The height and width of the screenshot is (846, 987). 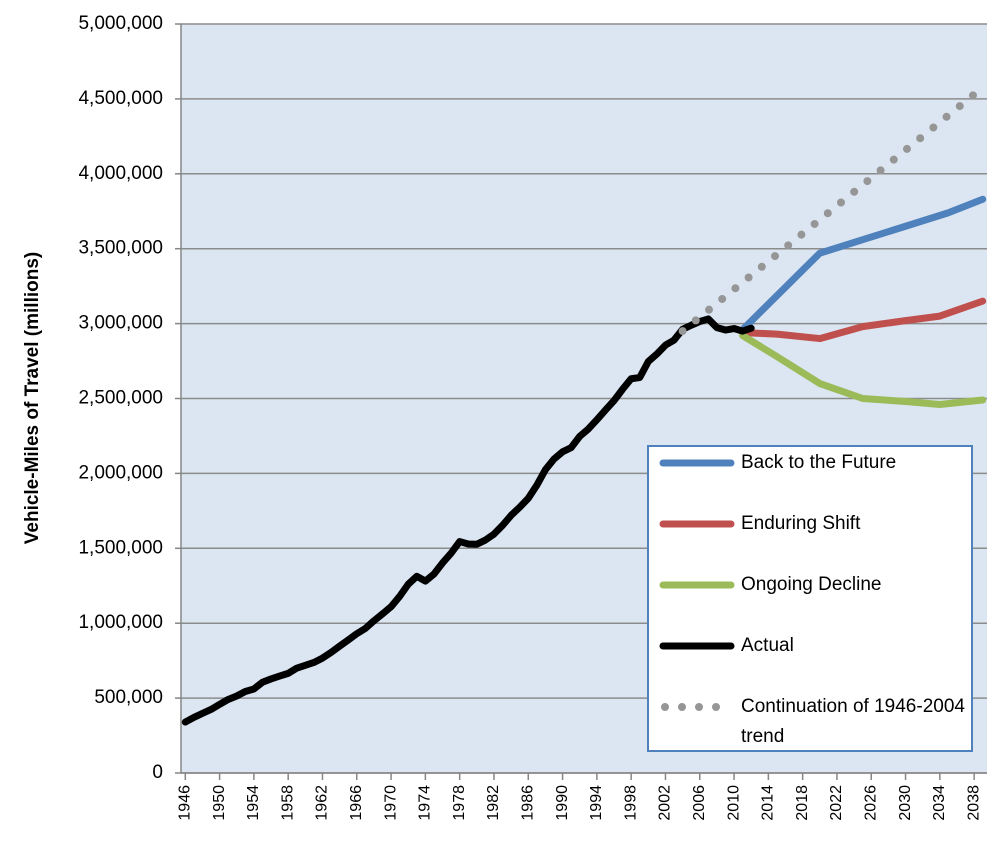 I want to click on x-tick-label: 1994, so click(x=596, y=803).